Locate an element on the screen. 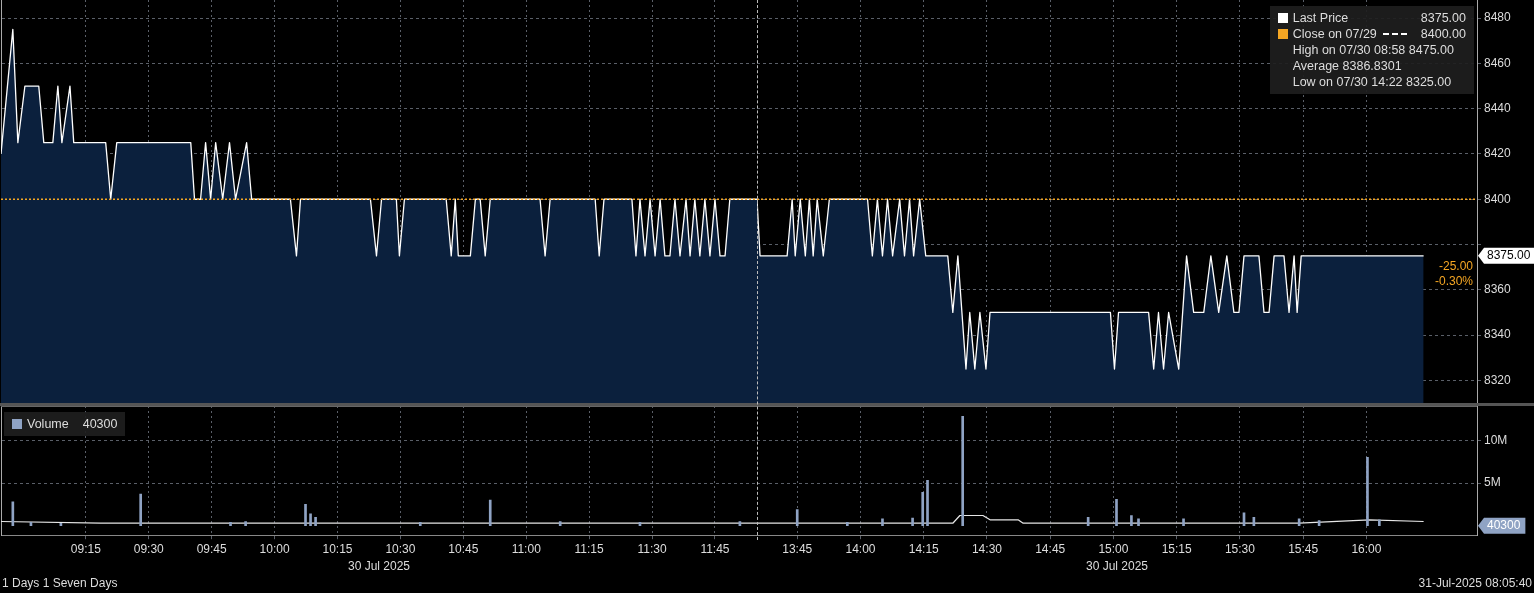 Image resolution: width=1534 pixels, height=593 pixels. legend-label: Close on 07/29 is located at coordinates (1334, 34).